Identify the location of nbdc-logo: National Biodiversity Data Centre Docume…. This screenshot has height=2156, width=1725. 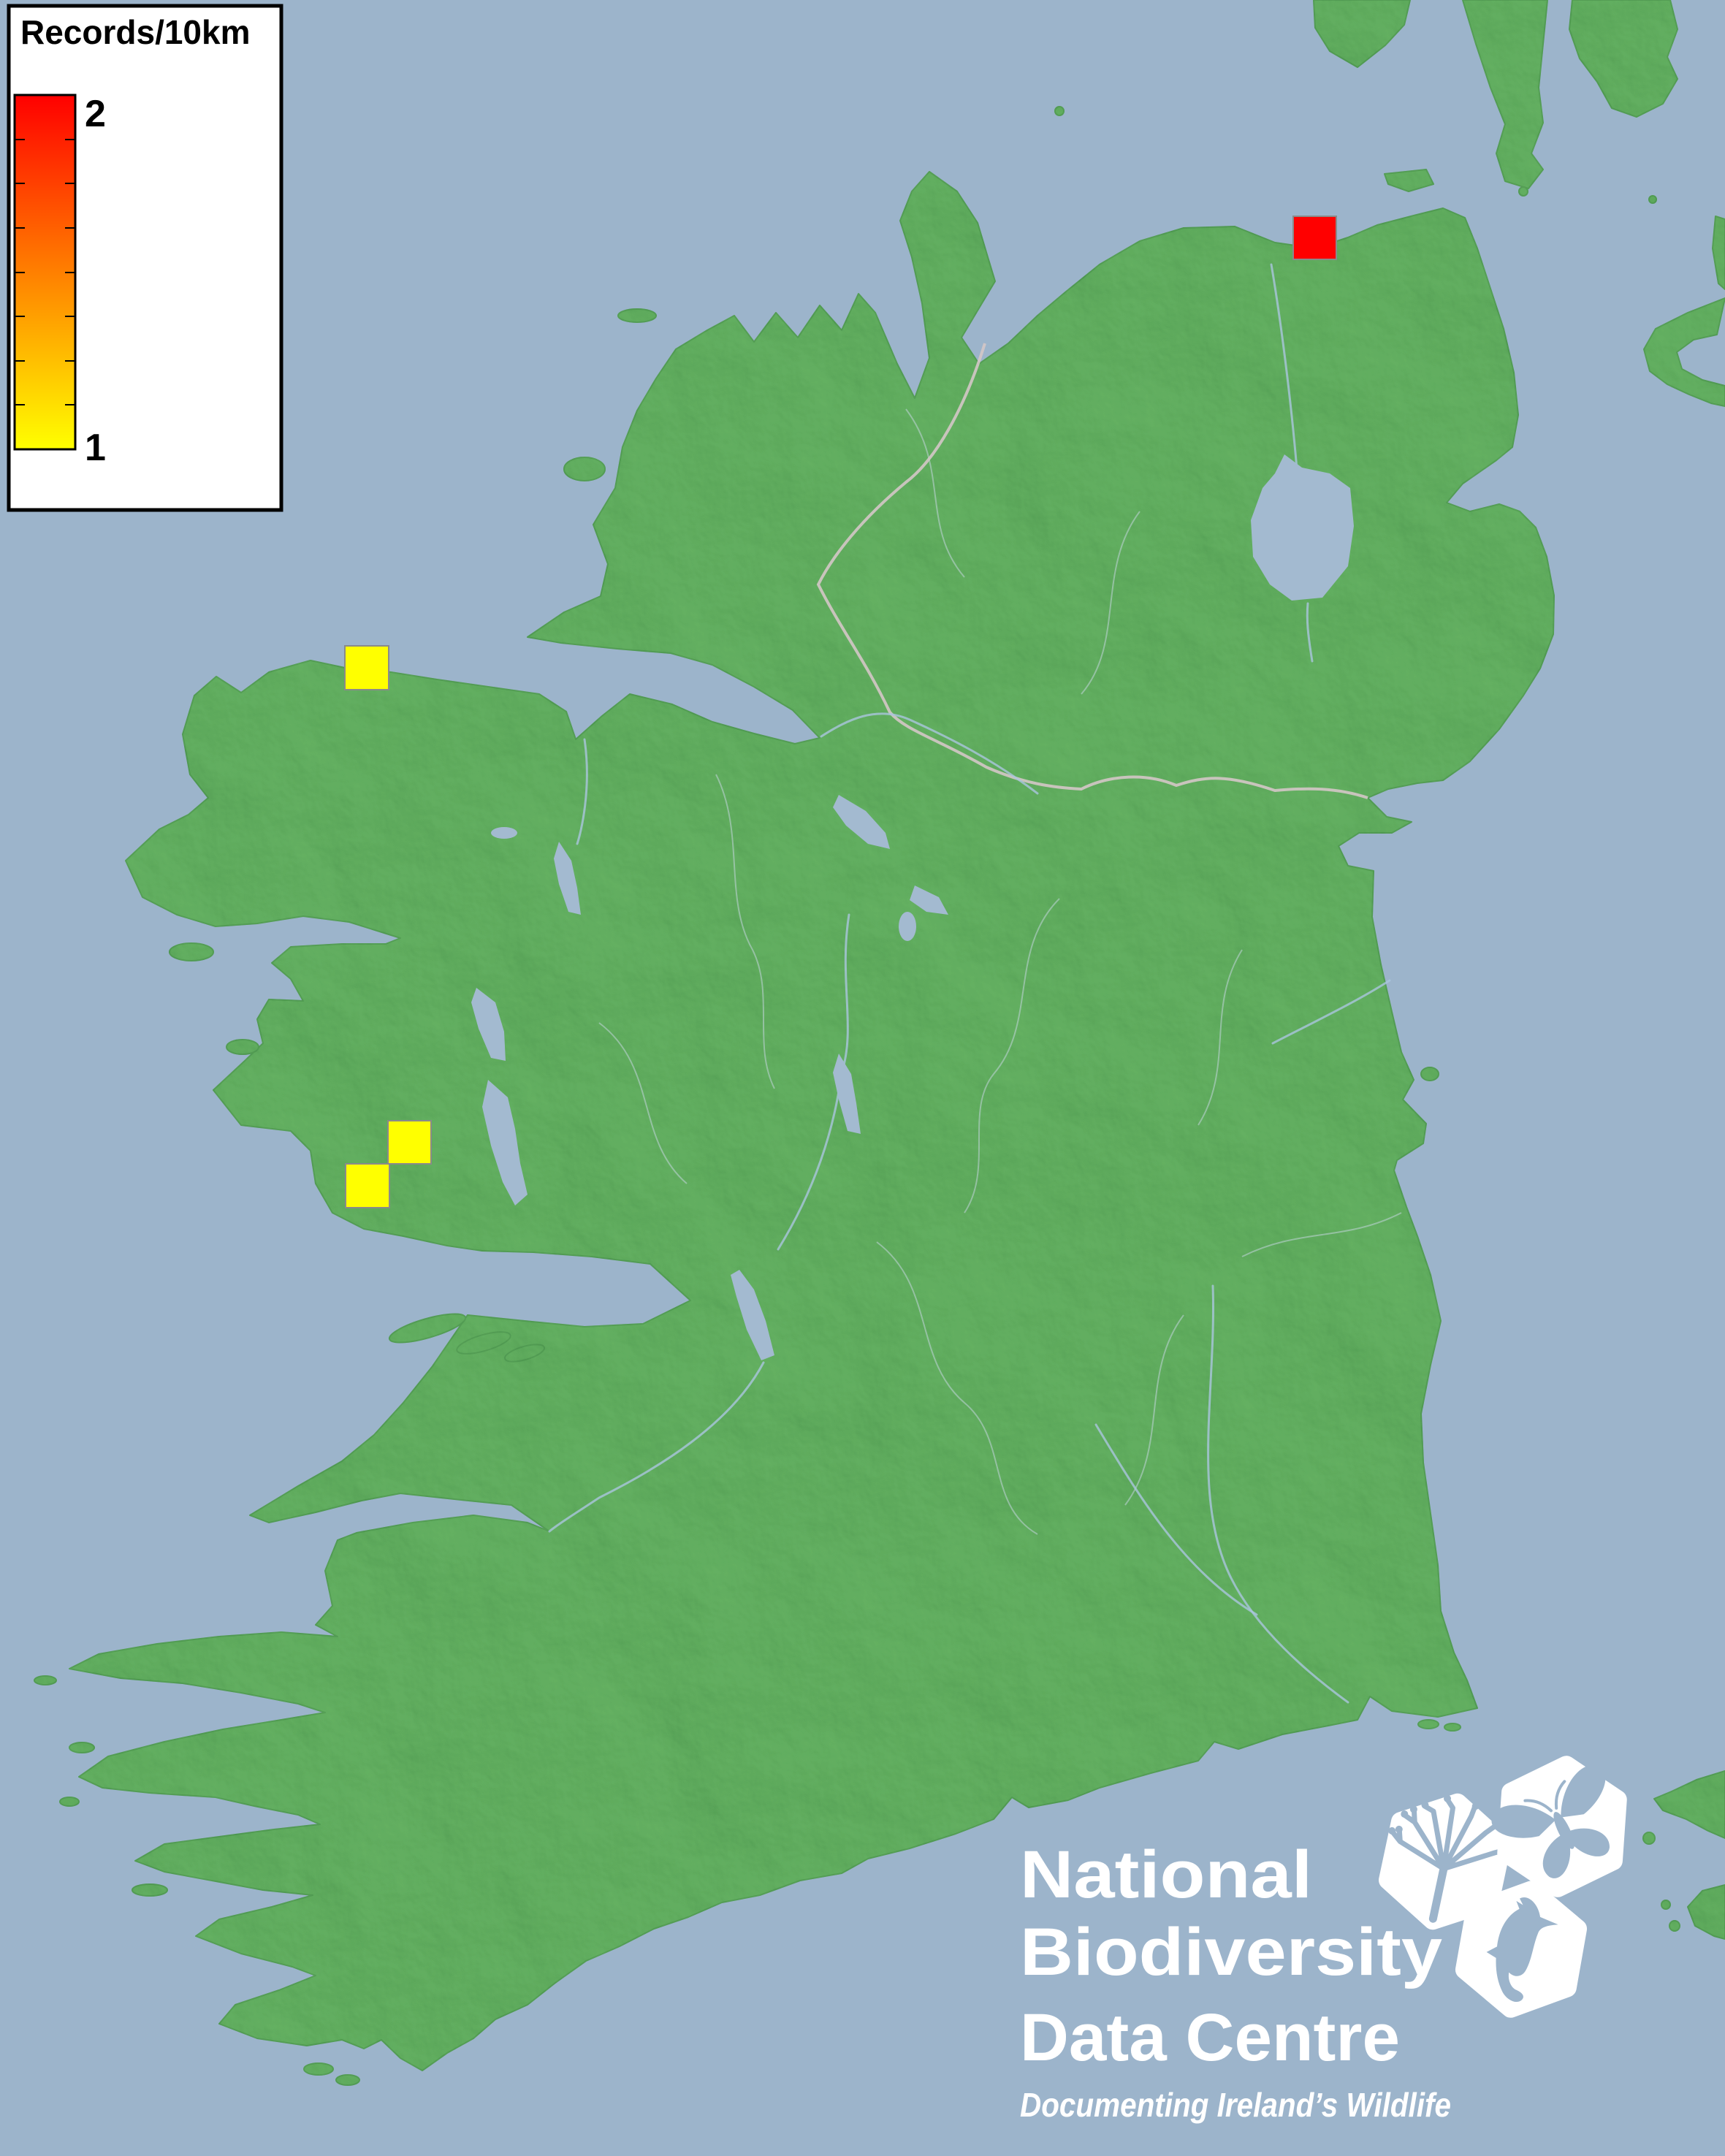
(1323, 1940).